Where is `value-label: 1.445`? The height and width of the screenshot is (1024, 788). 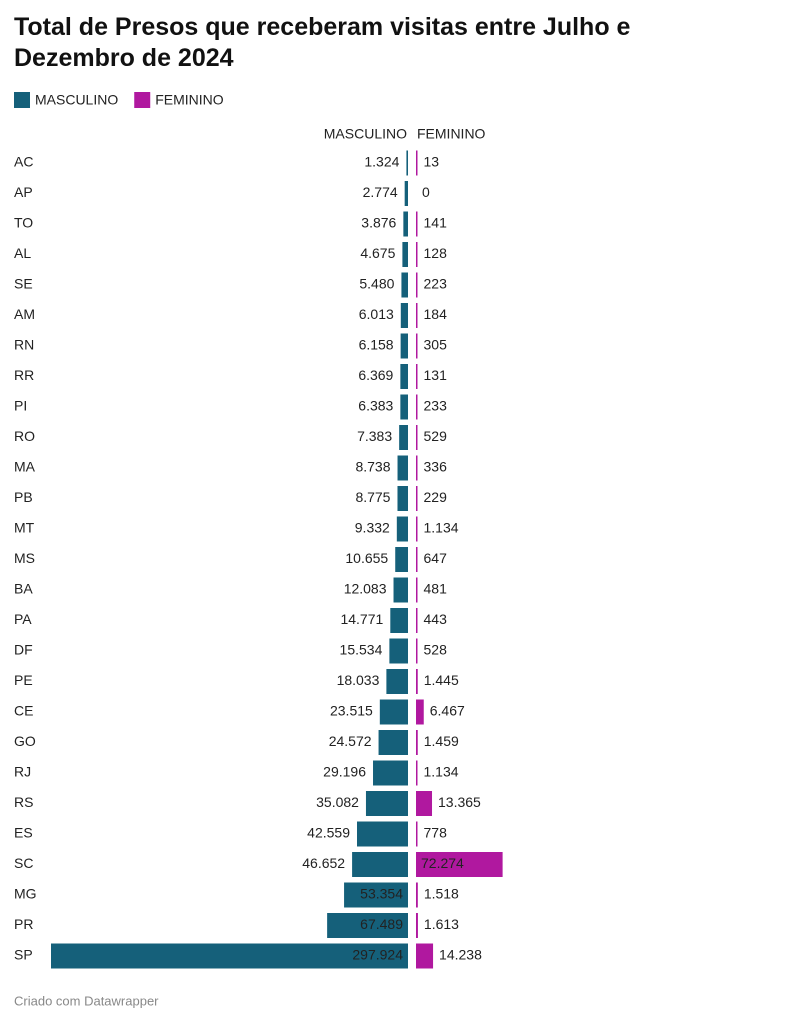
value-label: 1.445 is located at coordinates (441, 680).